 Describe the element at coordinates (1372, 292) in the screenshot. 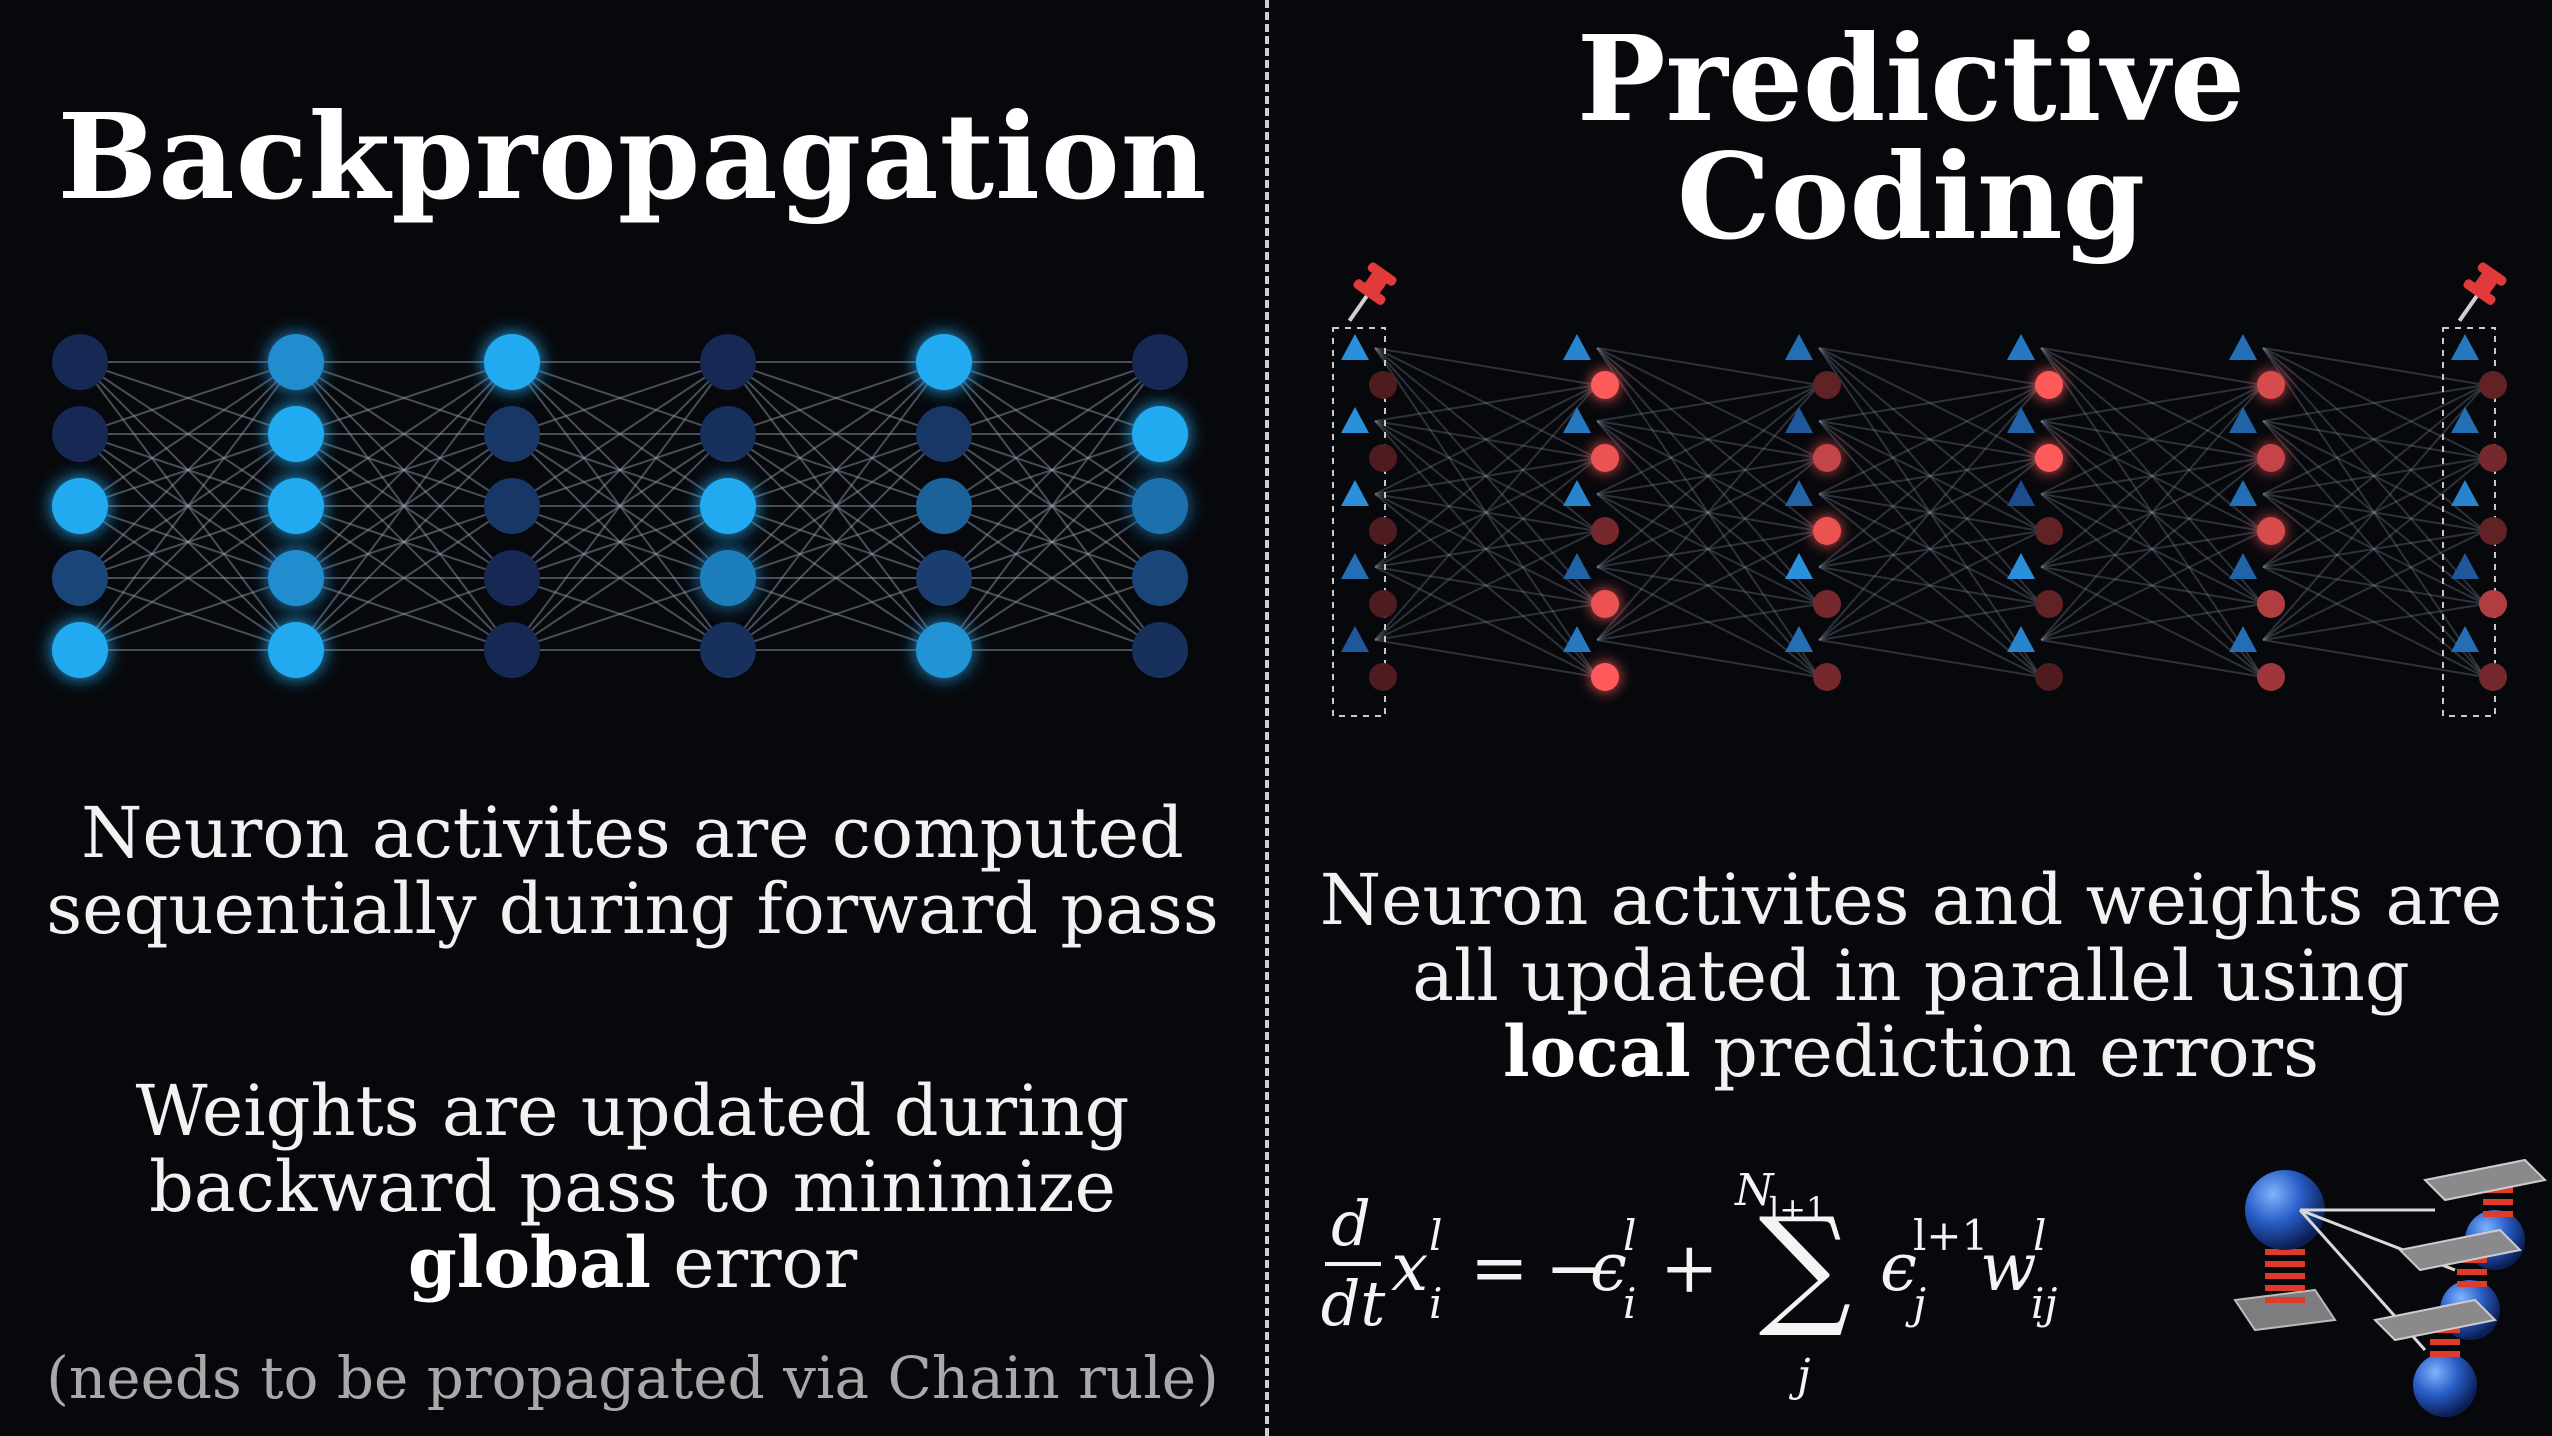

I see `pushpin-icon-input` at that location.